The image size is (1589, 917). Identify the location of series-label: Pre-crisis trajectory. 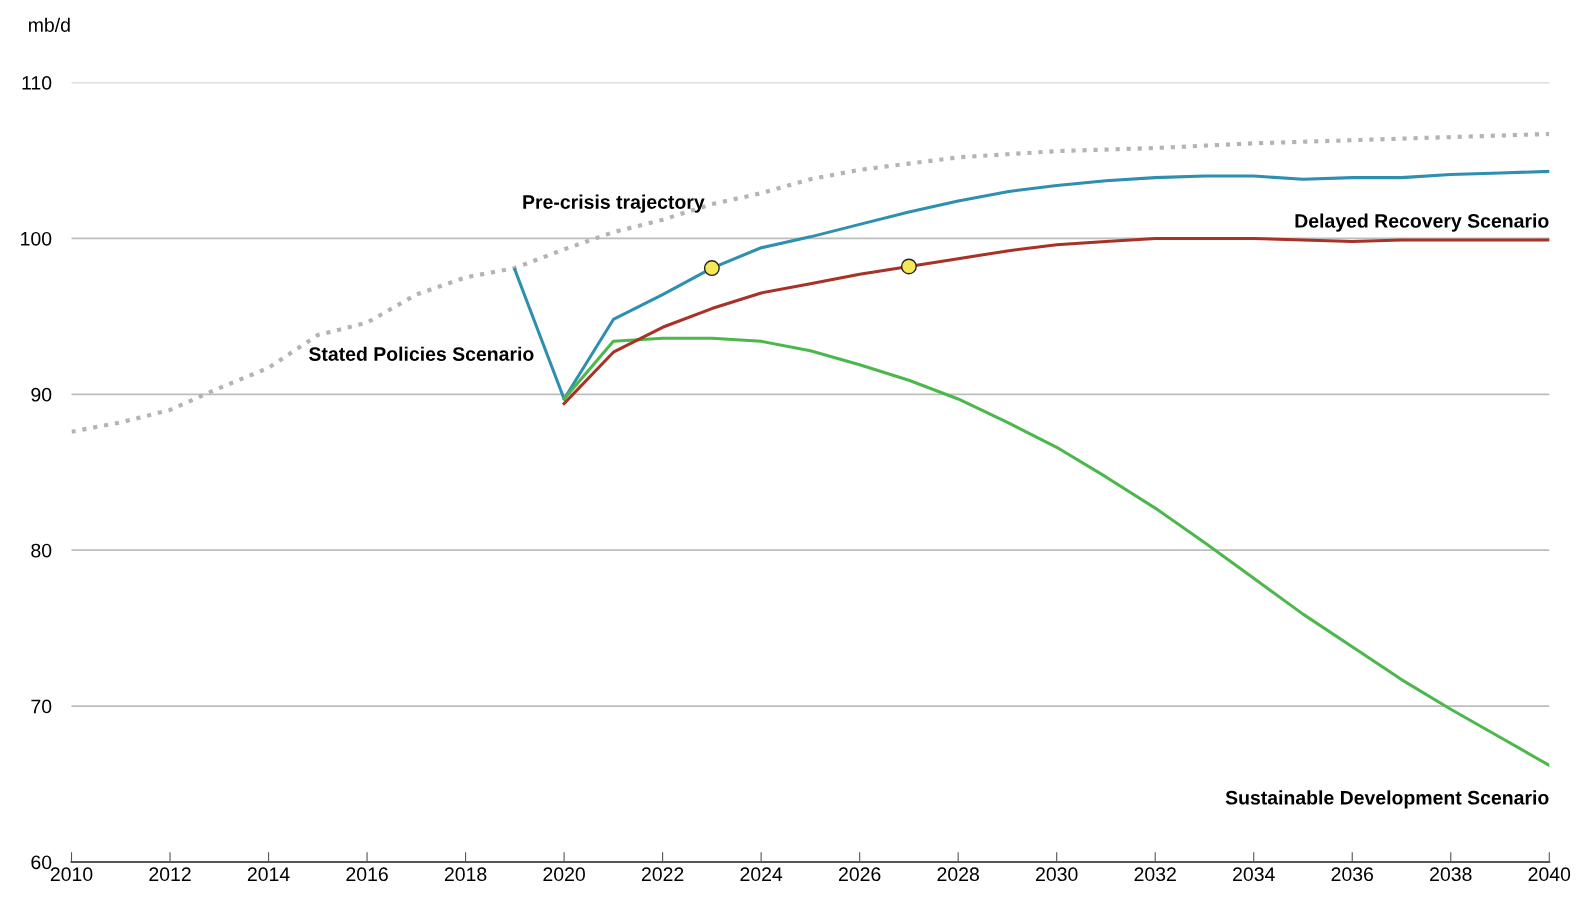
(614, 203).